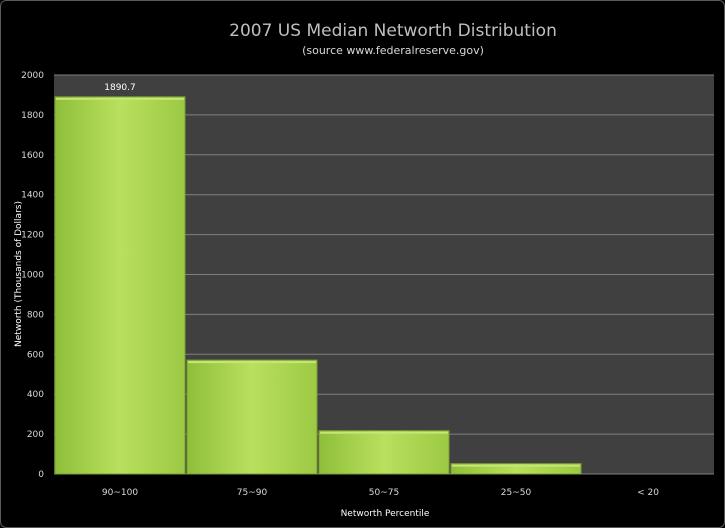 The height and width of the screenshot is (528, 725). Describe the element at coordinates (19, 274) in the screenshot. I see `y-axis-label: Networth (Thousands of Dollars)` at that location.